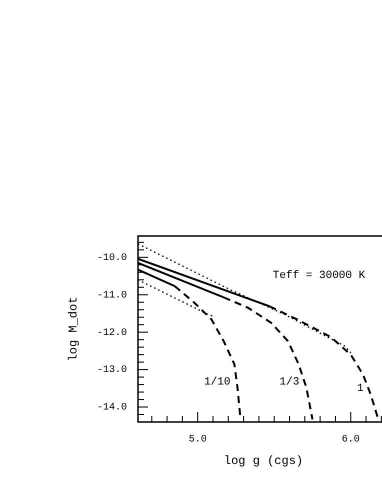 Image resolution: width=382 pixels, height=494 pixels. What do you see at coordinates (111, 258) in the screenshot?
I see `y-tick-label: -10.0` at bounding box center [111, 258].